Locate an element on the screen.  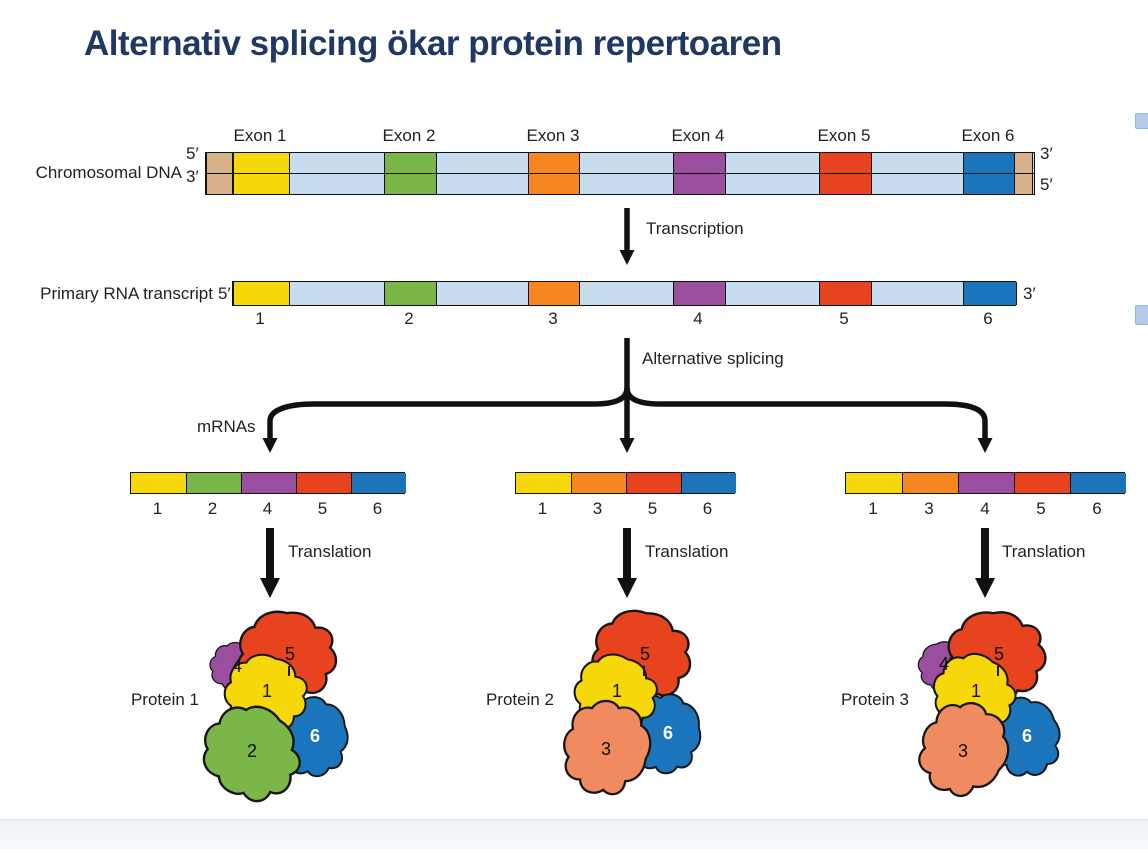
scroll-marker-bottom is located at coordinates (1141, 315).